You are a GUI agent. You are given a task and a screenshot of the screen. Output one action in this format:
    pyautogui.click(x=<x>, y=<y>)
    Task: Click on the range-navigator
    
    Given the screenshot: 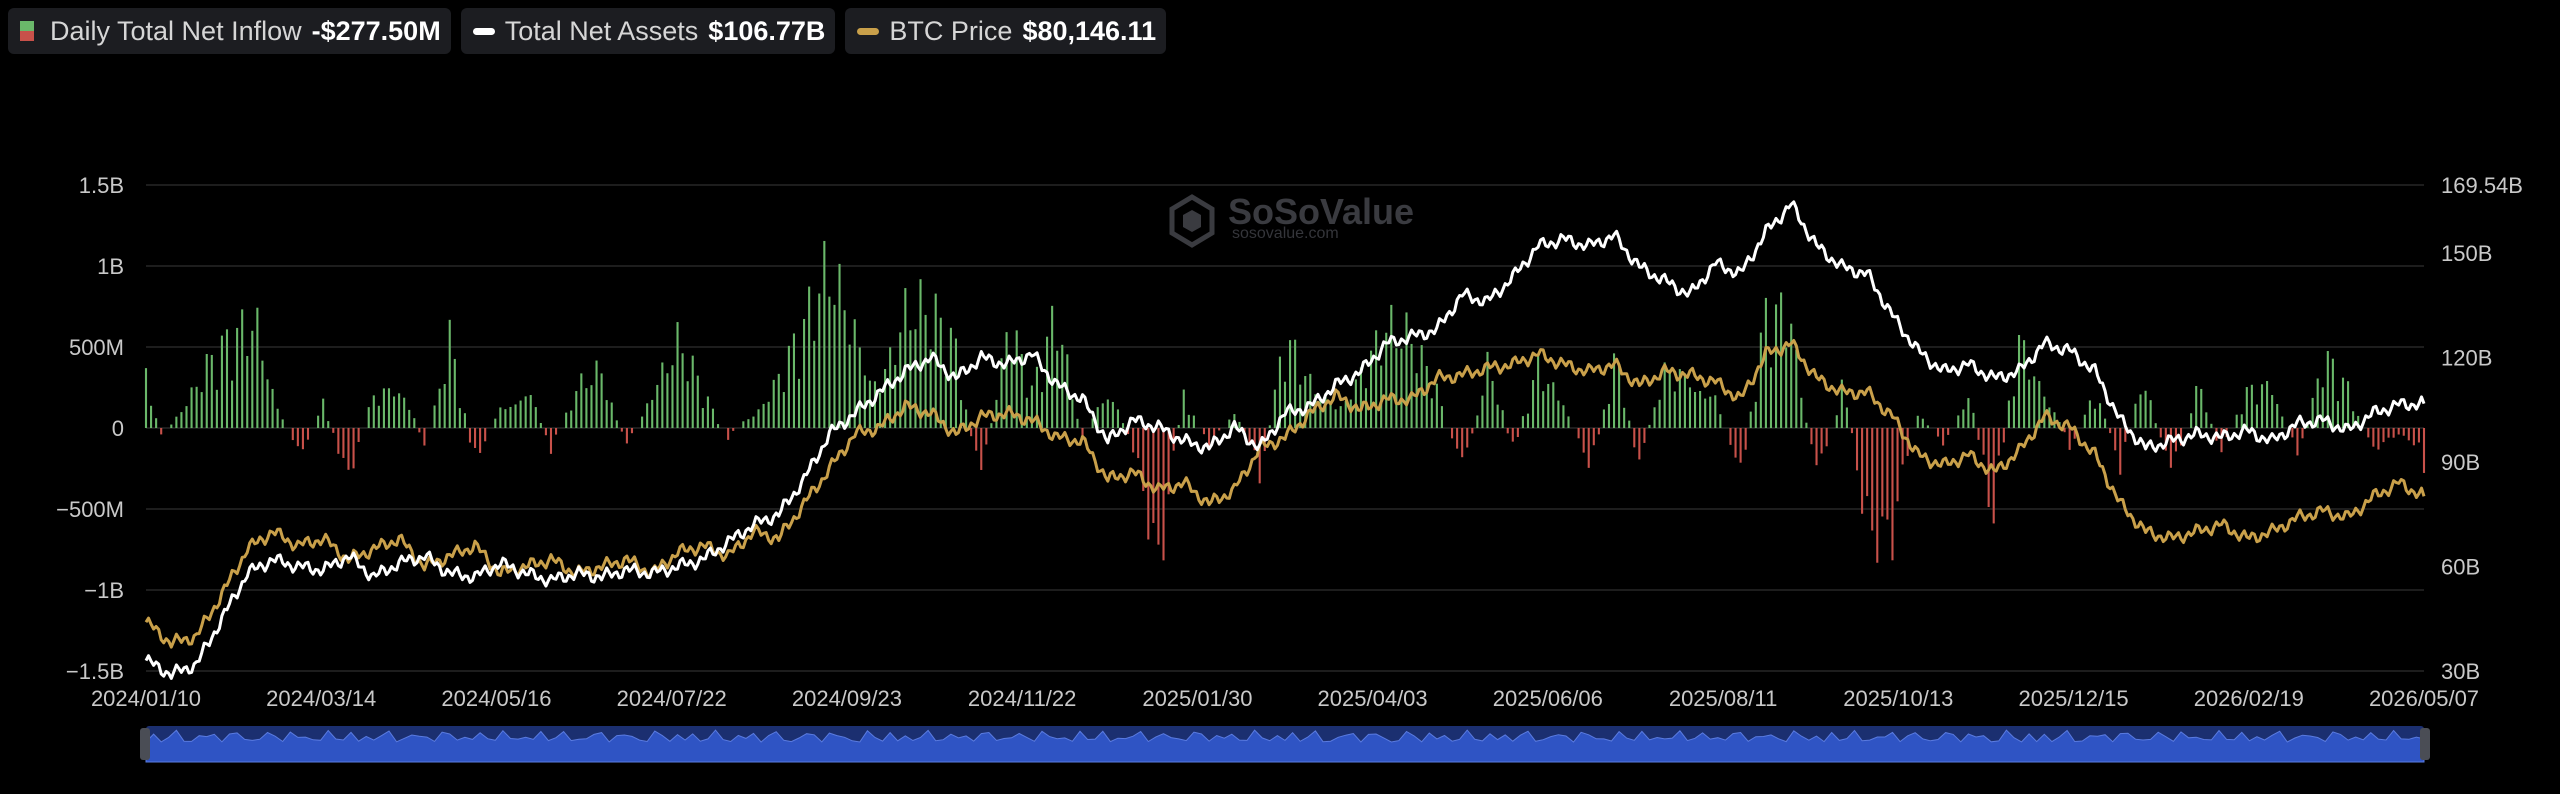 What is the action you would take?
    pyautogui.click(x=1285, y=744)
    